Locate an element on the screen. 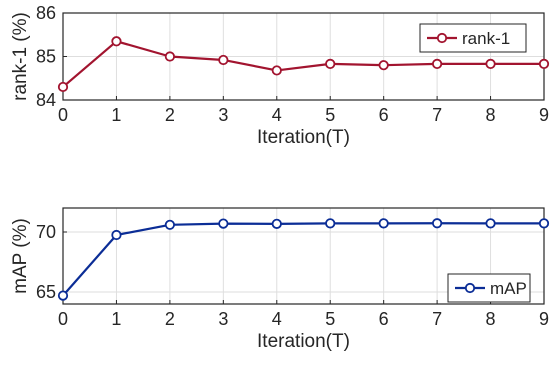 The height and width of the screenshot is (368, 550). map-legend: mAP is located at coordinates (489, 288).